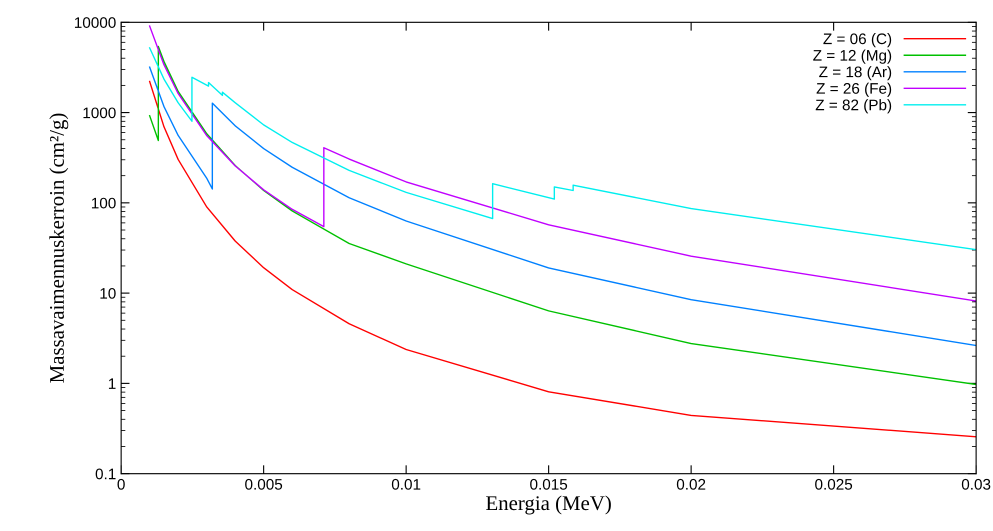  What do you see at coordinates (691, 484) in the screenshot?
I see `x-tick-label: 0.02` at bounding box center [691, 484].